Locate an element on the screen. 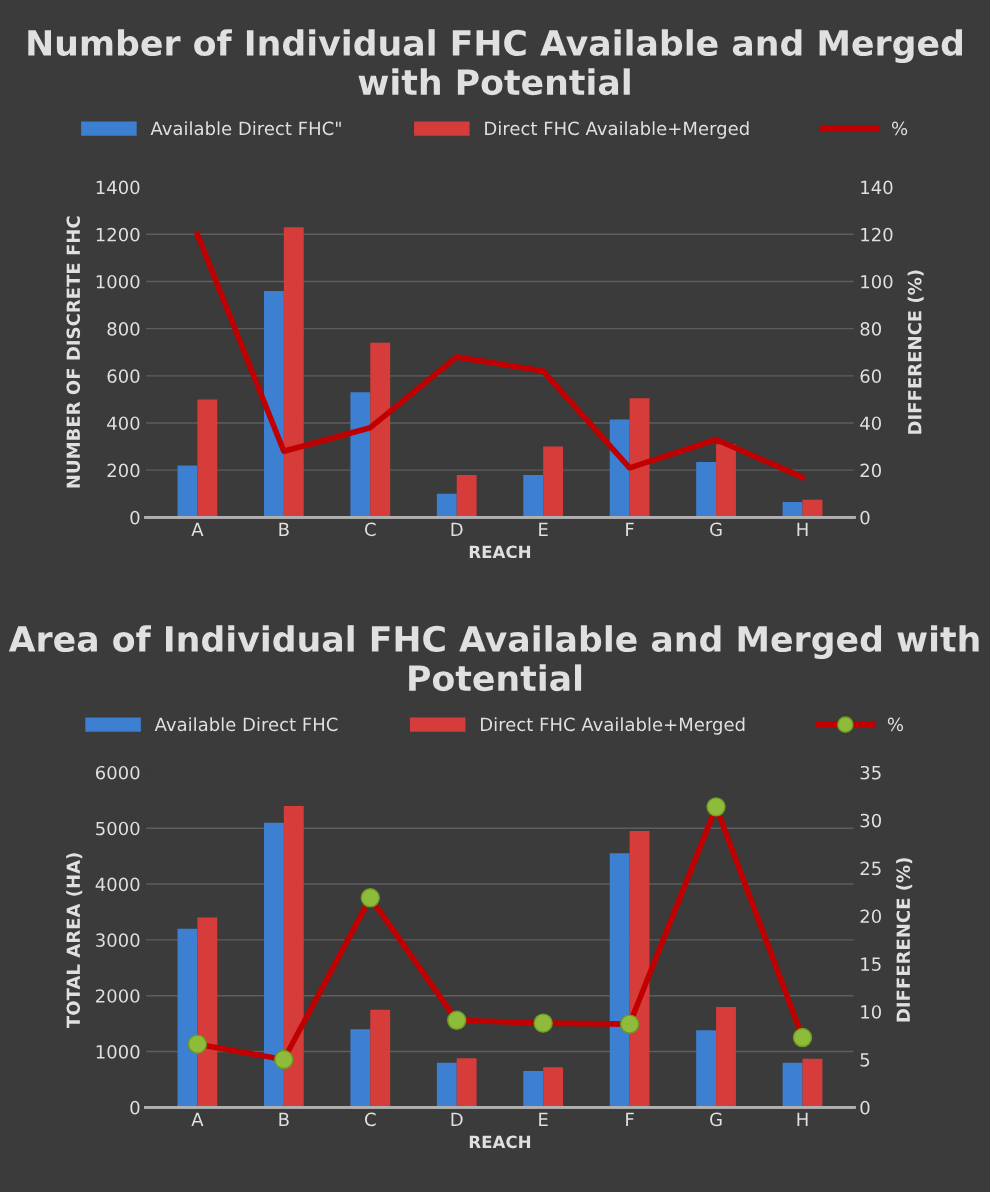 This screenshot has height=1192, width=990. y2-tick-label: 140 is located at coordinates (877, 187).